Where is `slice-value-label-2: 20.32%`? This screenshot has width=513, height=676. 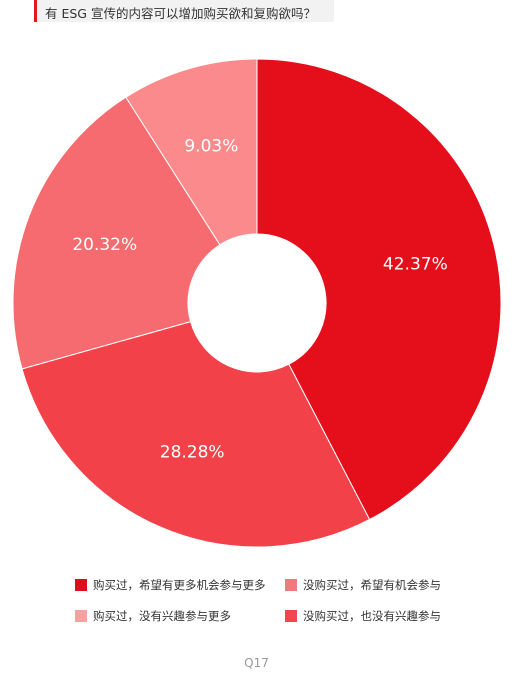 slice-value-label-2: 20.32% is located at coordinates (104, 245).